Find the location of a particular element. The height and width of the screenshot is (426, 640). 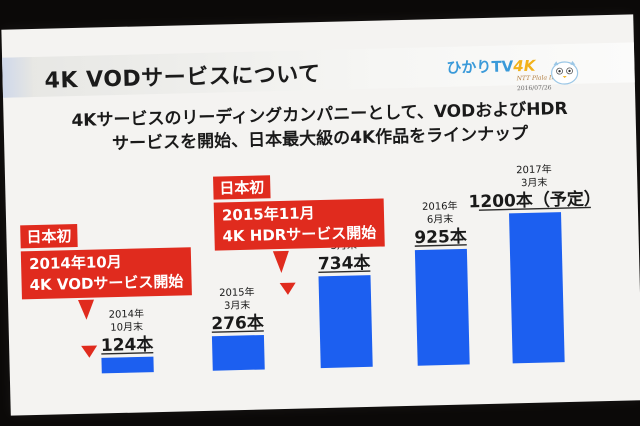

value-label-4: 925本 is located at coordinates (440, 237).